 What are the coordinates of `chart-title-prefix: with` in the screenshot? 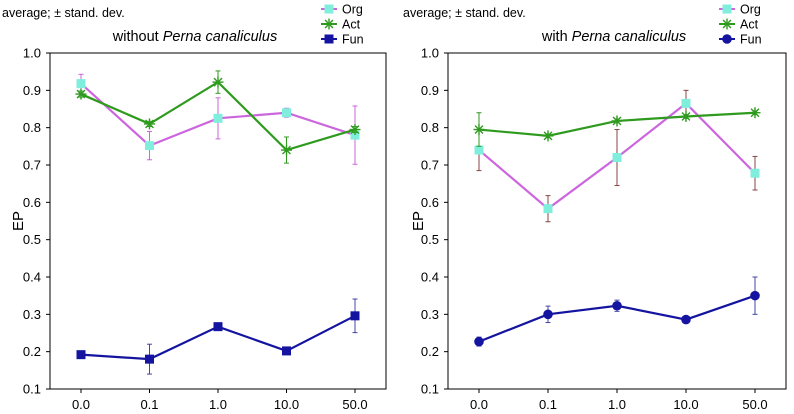 It's located at (556, 37).